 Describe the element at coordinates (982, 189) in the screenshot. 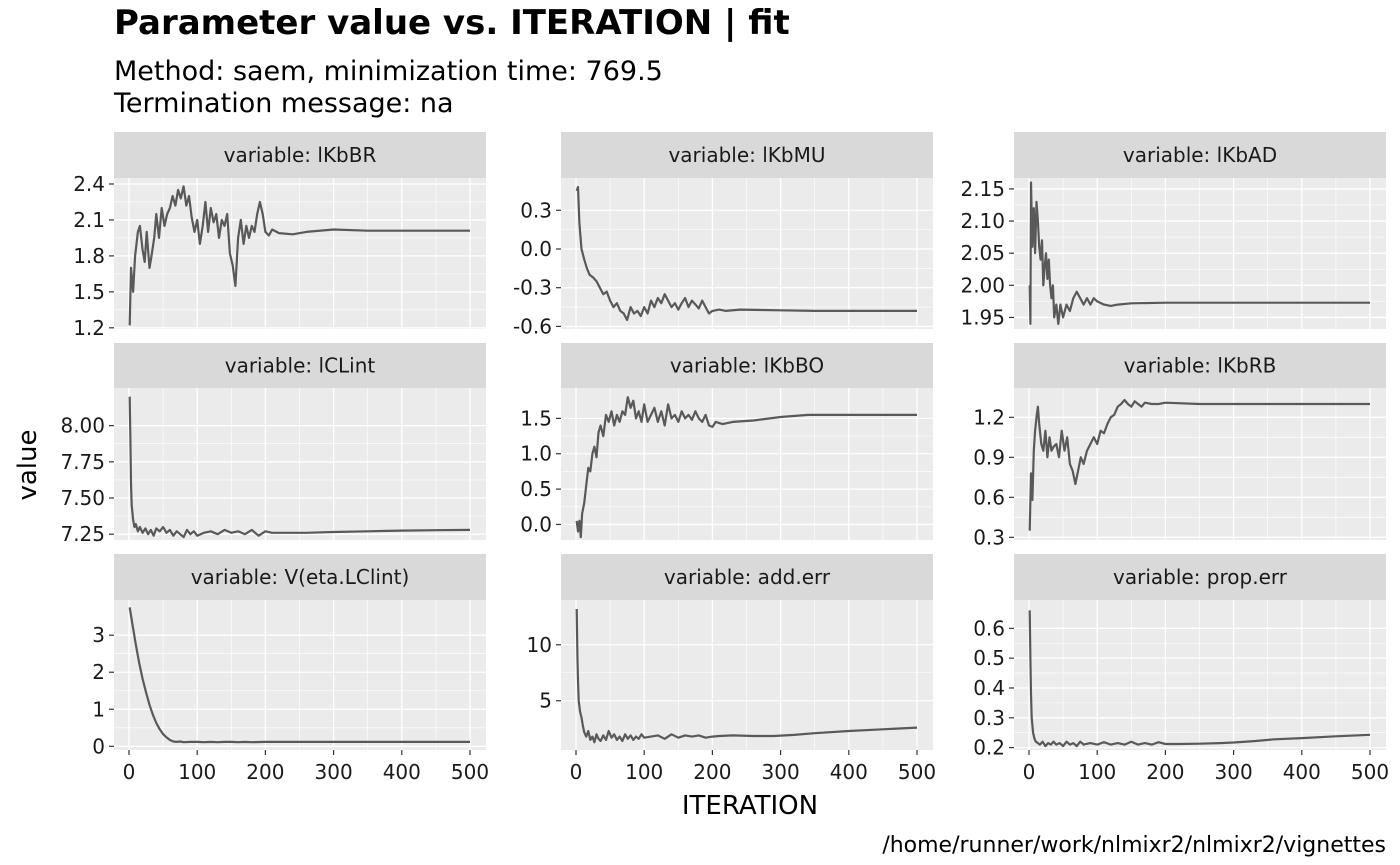

I see `y-tick-label: 2.15` at that location.